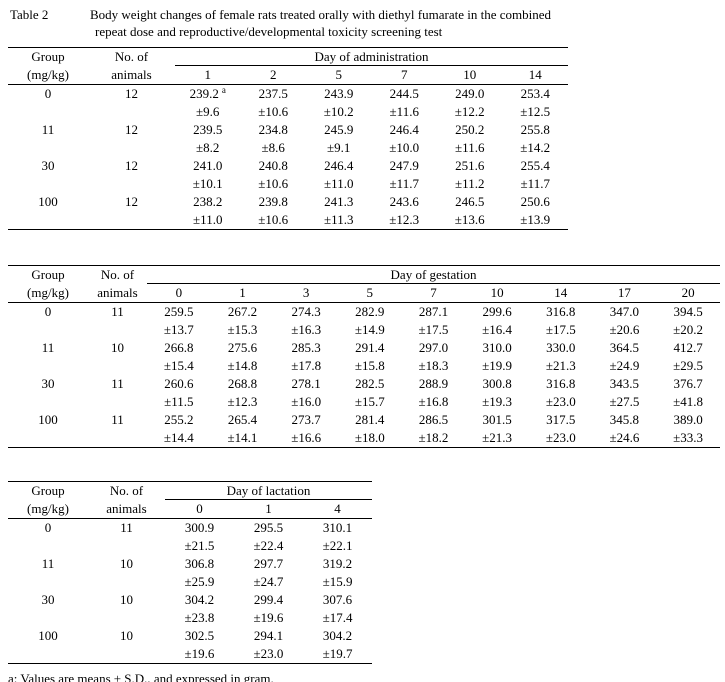 This screenshot has height=682, width=725. Describe the element at coordinates (497, 383) in the screenshot. I see `mean-value: 300.8` at that location.